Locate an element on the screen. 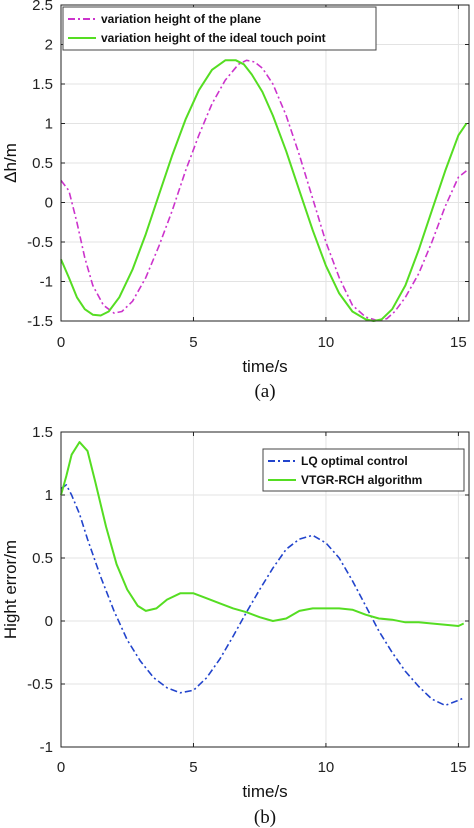 This screenshot has width=474, height=828. panel-caption: (a) is located at coordinates (264, 391).